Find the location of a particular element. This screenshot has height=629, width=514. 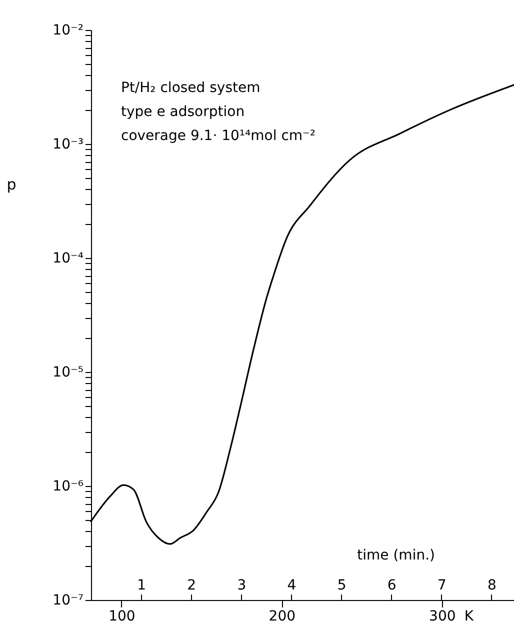

y-tick-label: 10⁻² is located at coordinates (68, 30).